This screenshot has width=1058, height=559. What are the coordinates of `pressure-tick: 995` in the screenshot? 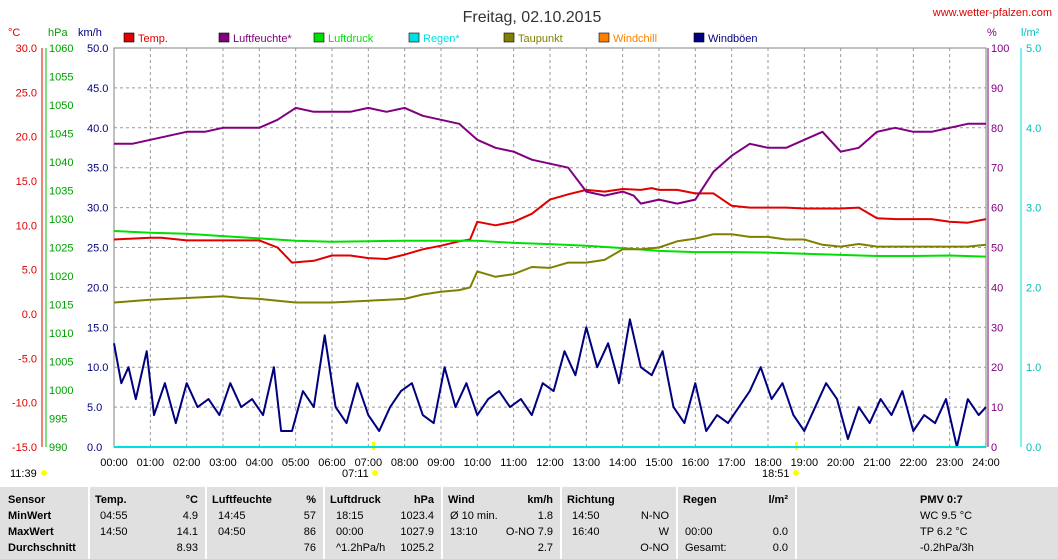 It's located at (58, 420).